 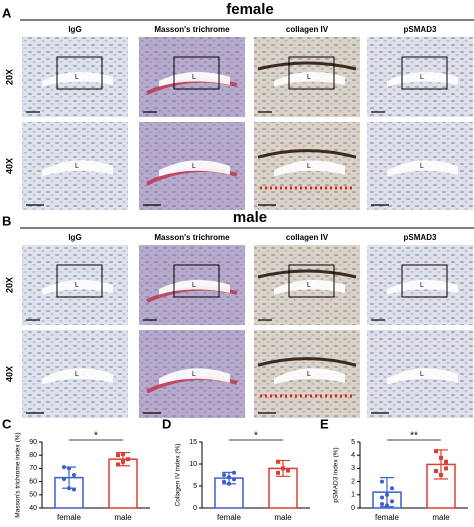 I want to click on y-axis-label: Collagen IV index (%), so click(x=178, y=475).